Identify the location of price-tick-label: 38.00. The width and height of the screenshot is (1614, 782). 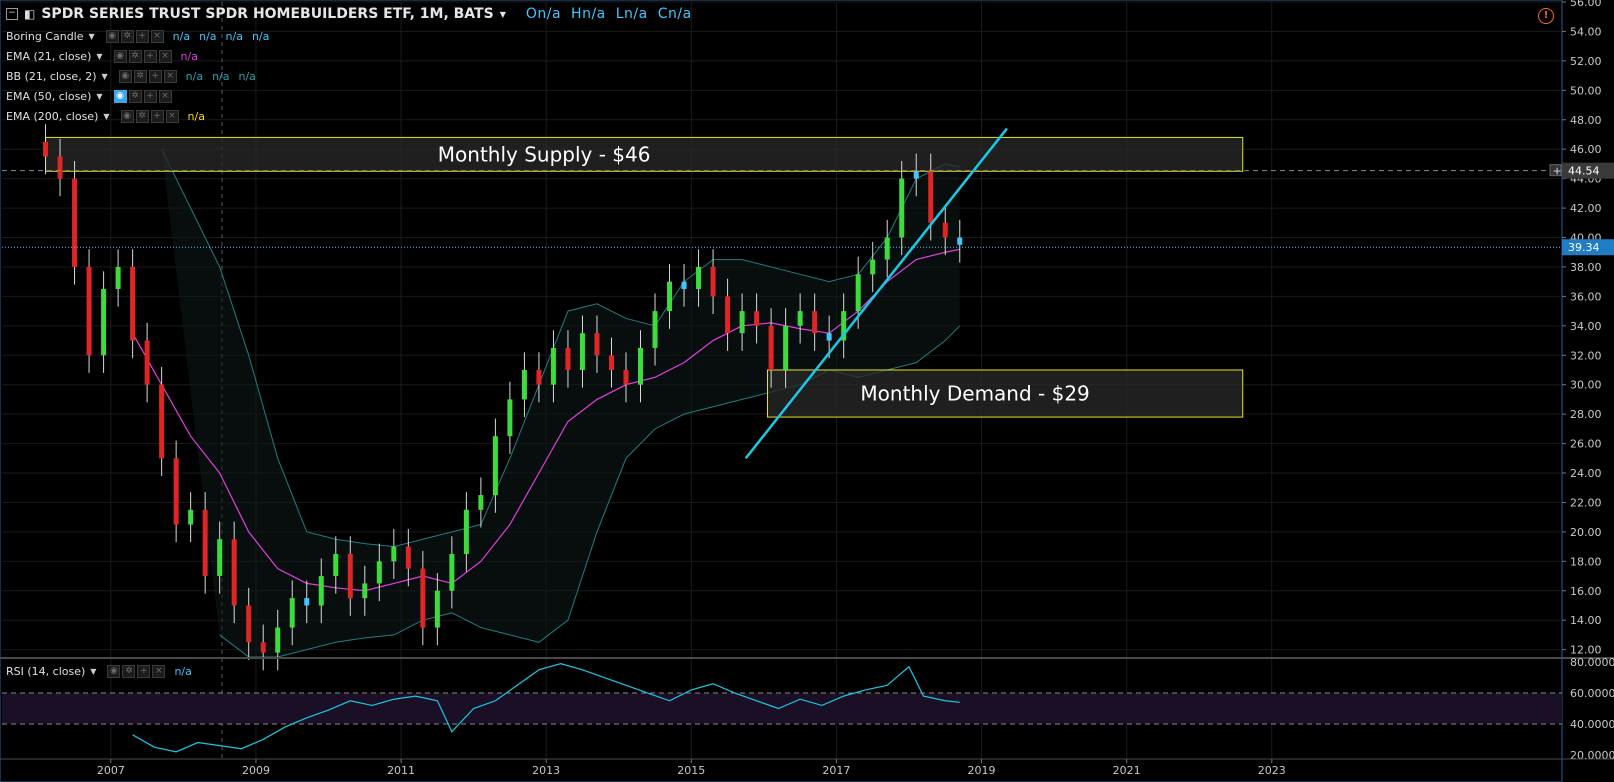
(1586, 267).